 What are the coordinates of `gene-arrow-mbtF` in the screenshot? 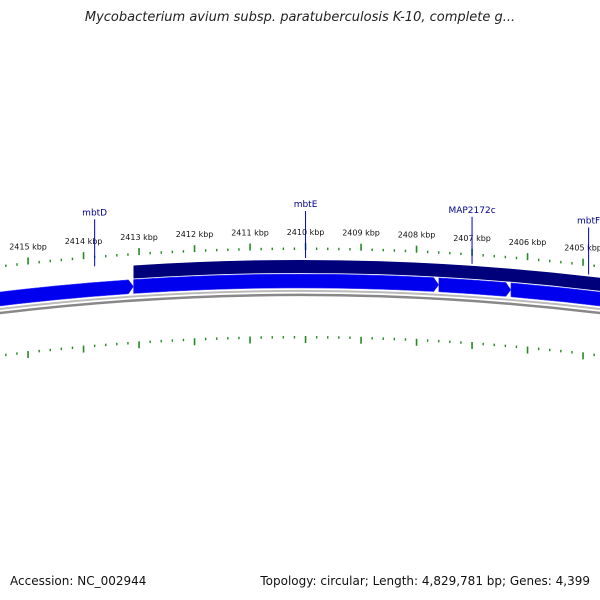 It's located at (555, 294).